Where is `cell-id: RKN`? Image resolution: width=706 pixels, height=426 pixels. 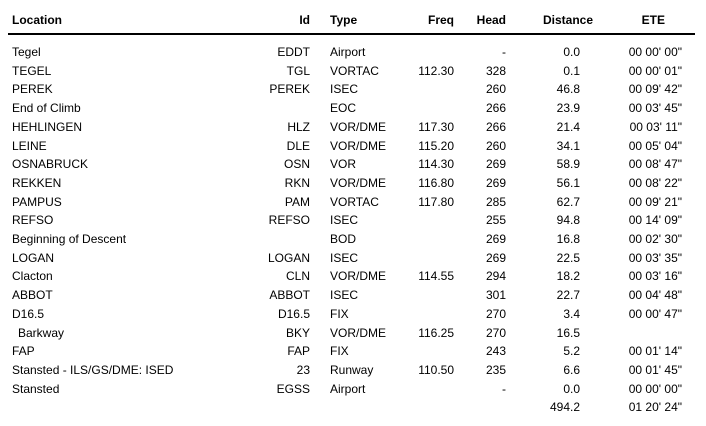 cell-id: RKN is located at coordinates (297, 182).